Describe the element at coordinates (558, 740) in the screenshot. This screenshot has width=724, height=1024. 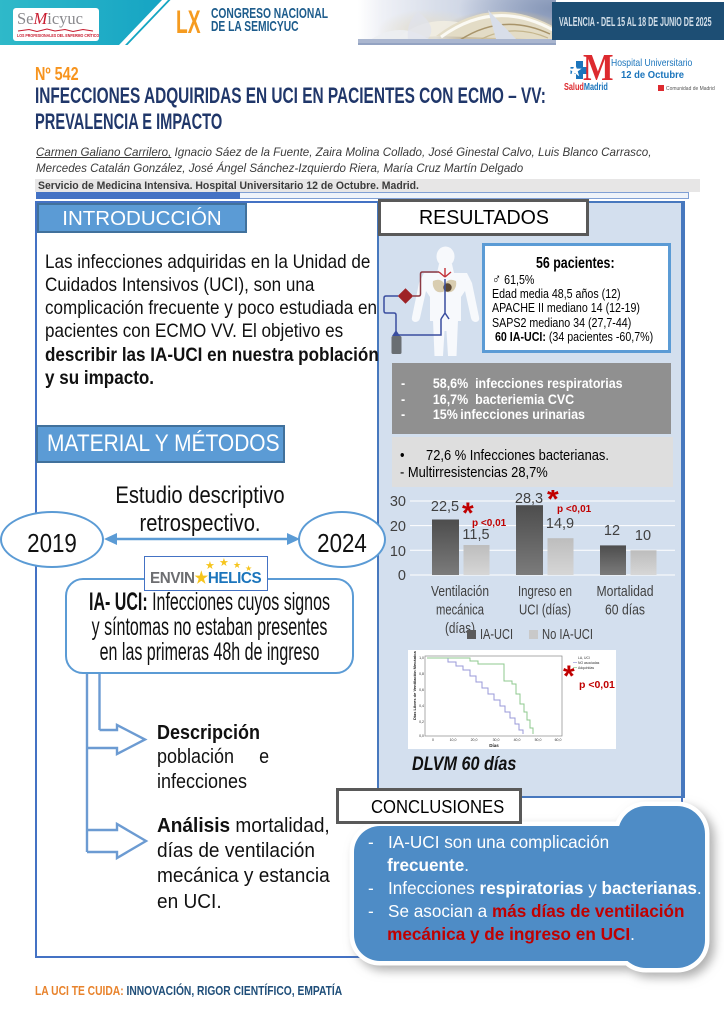
I see `svg-text: 60,0` at that location.